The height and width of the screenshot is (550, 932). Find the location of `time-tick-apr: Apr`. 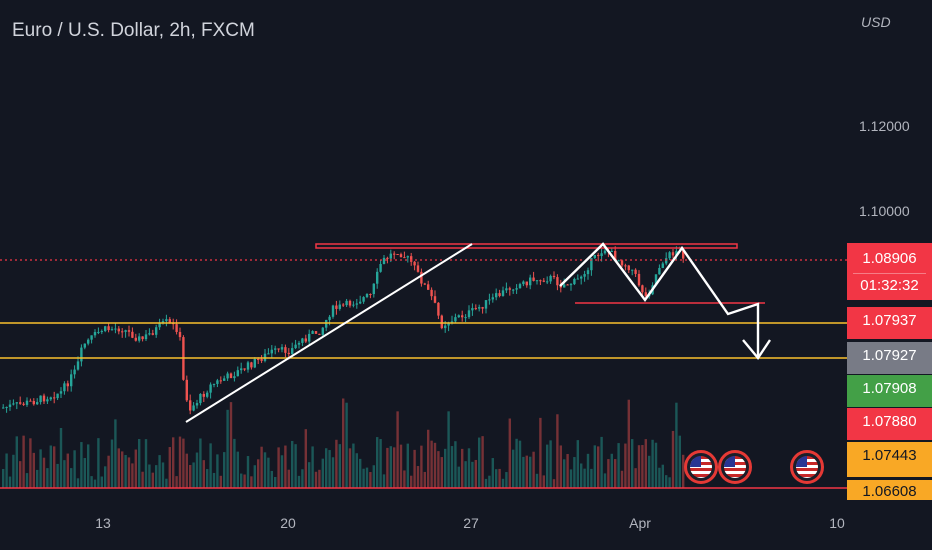

time-tick-apr: Apr is located at coordinates (640, 523).